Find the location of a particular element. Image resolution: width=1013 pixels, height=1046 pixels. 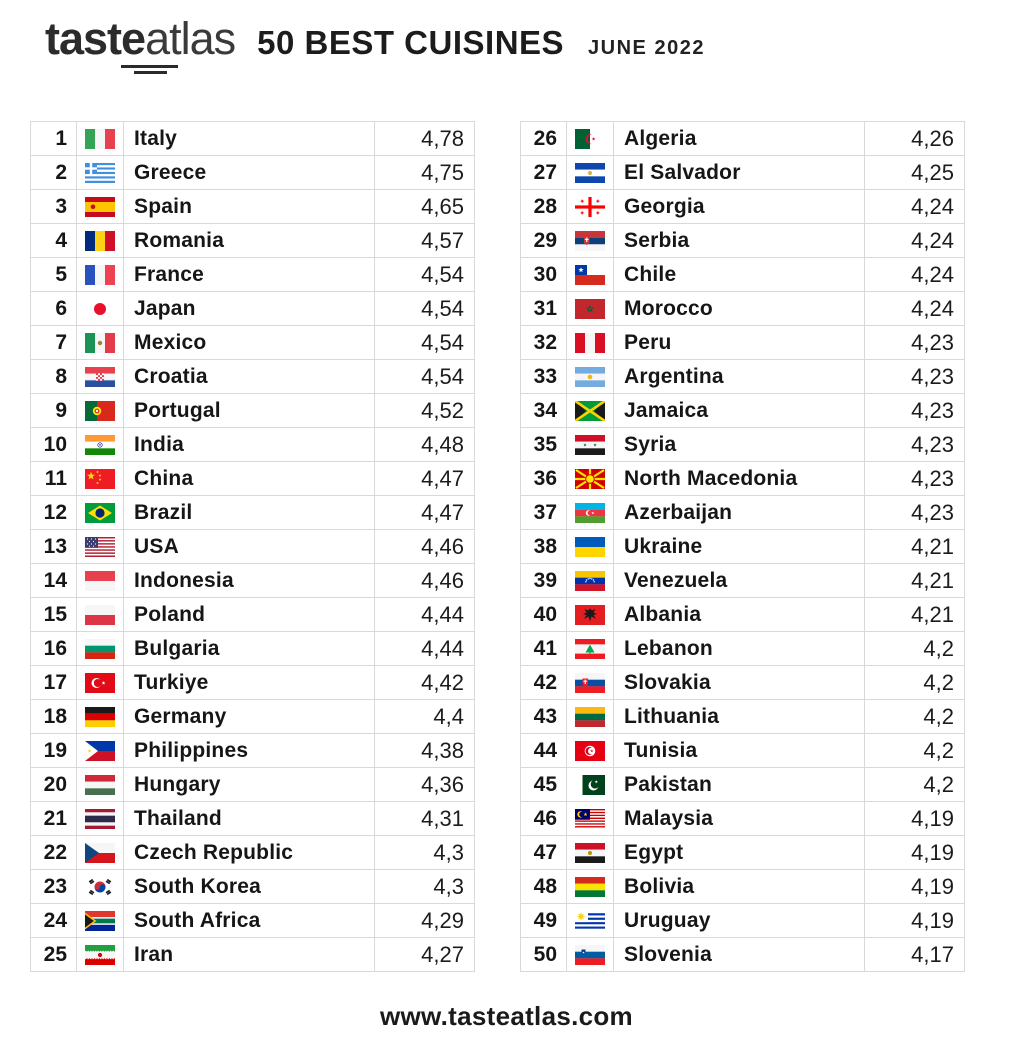

score-cell: 4,17 is located at coordinates (914, 954).